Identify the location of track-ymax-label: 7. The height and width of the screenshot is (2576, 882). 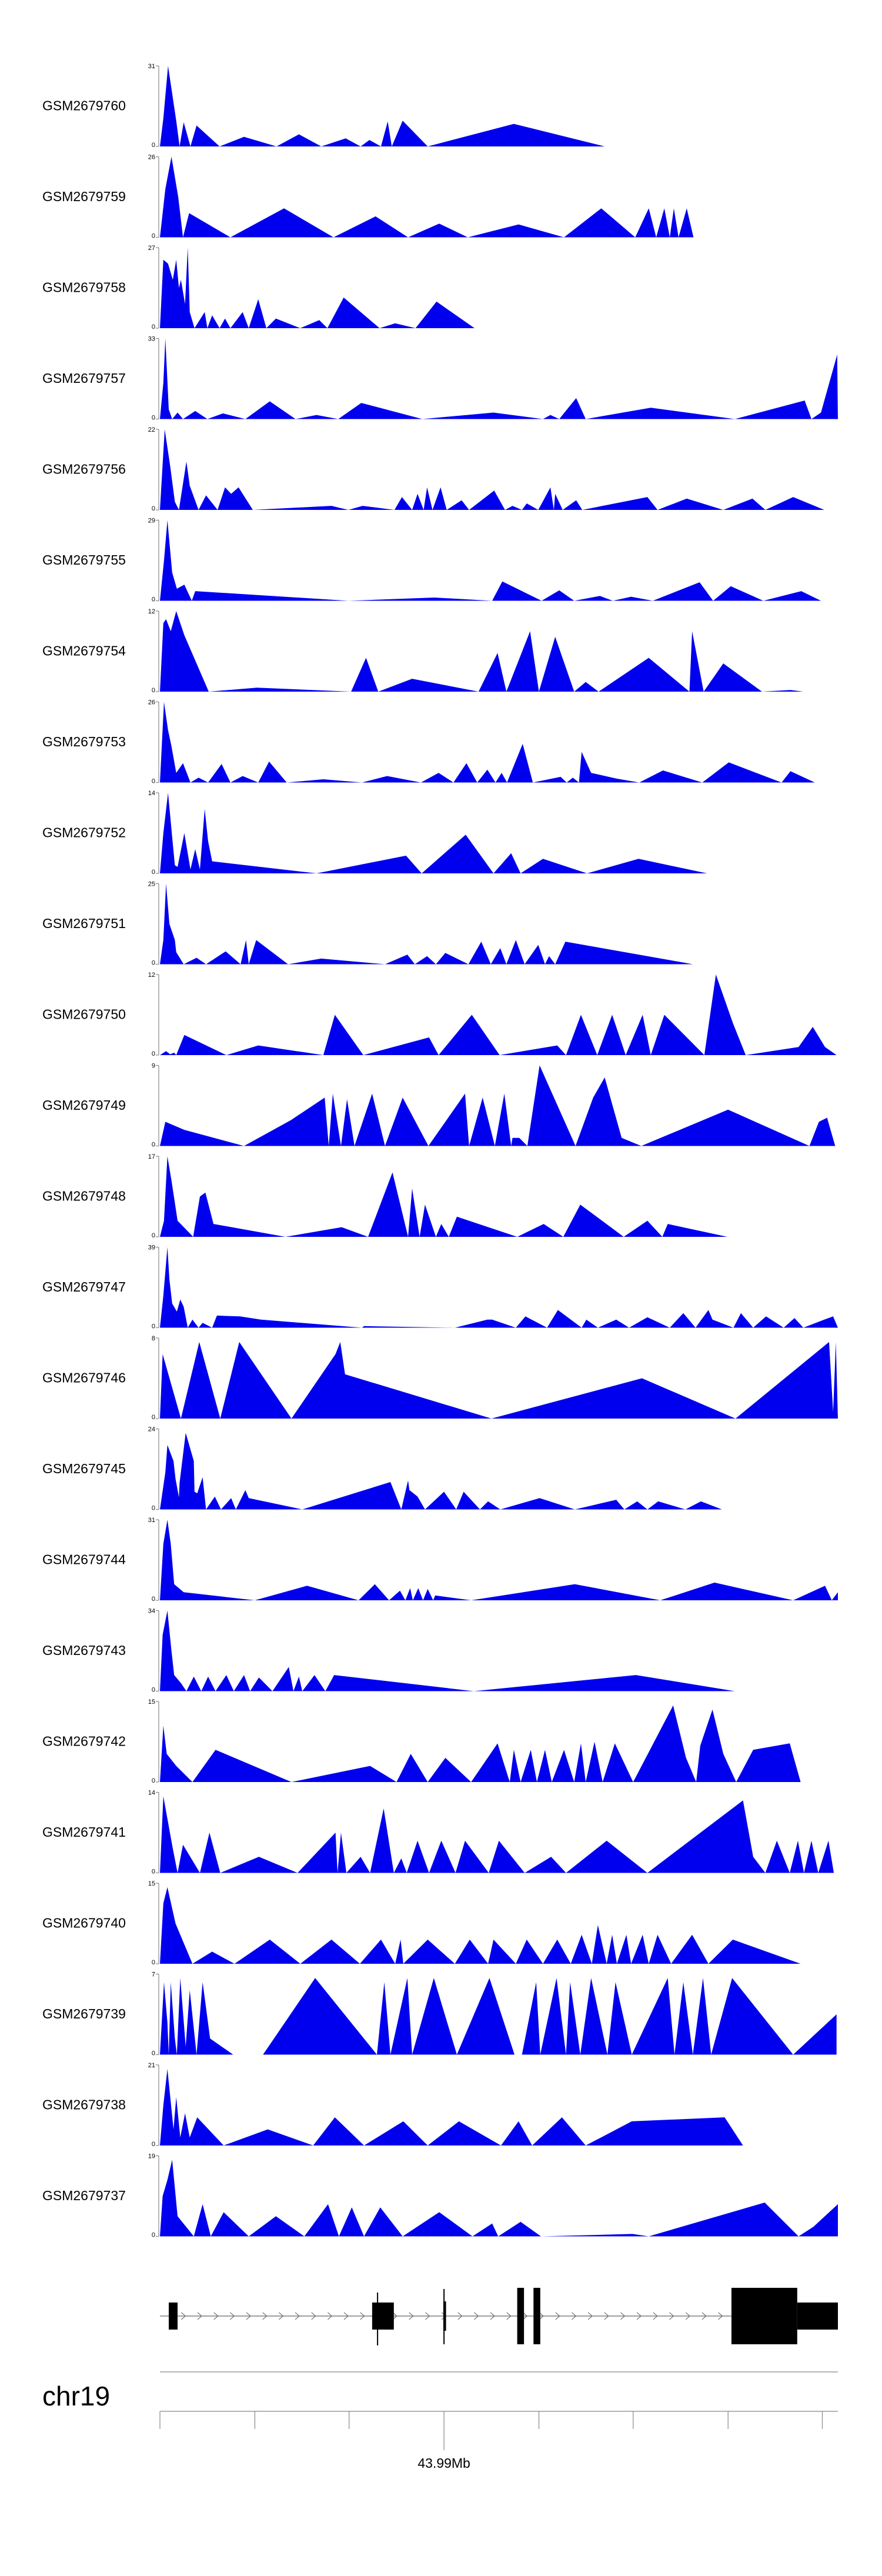
(153, 1974).